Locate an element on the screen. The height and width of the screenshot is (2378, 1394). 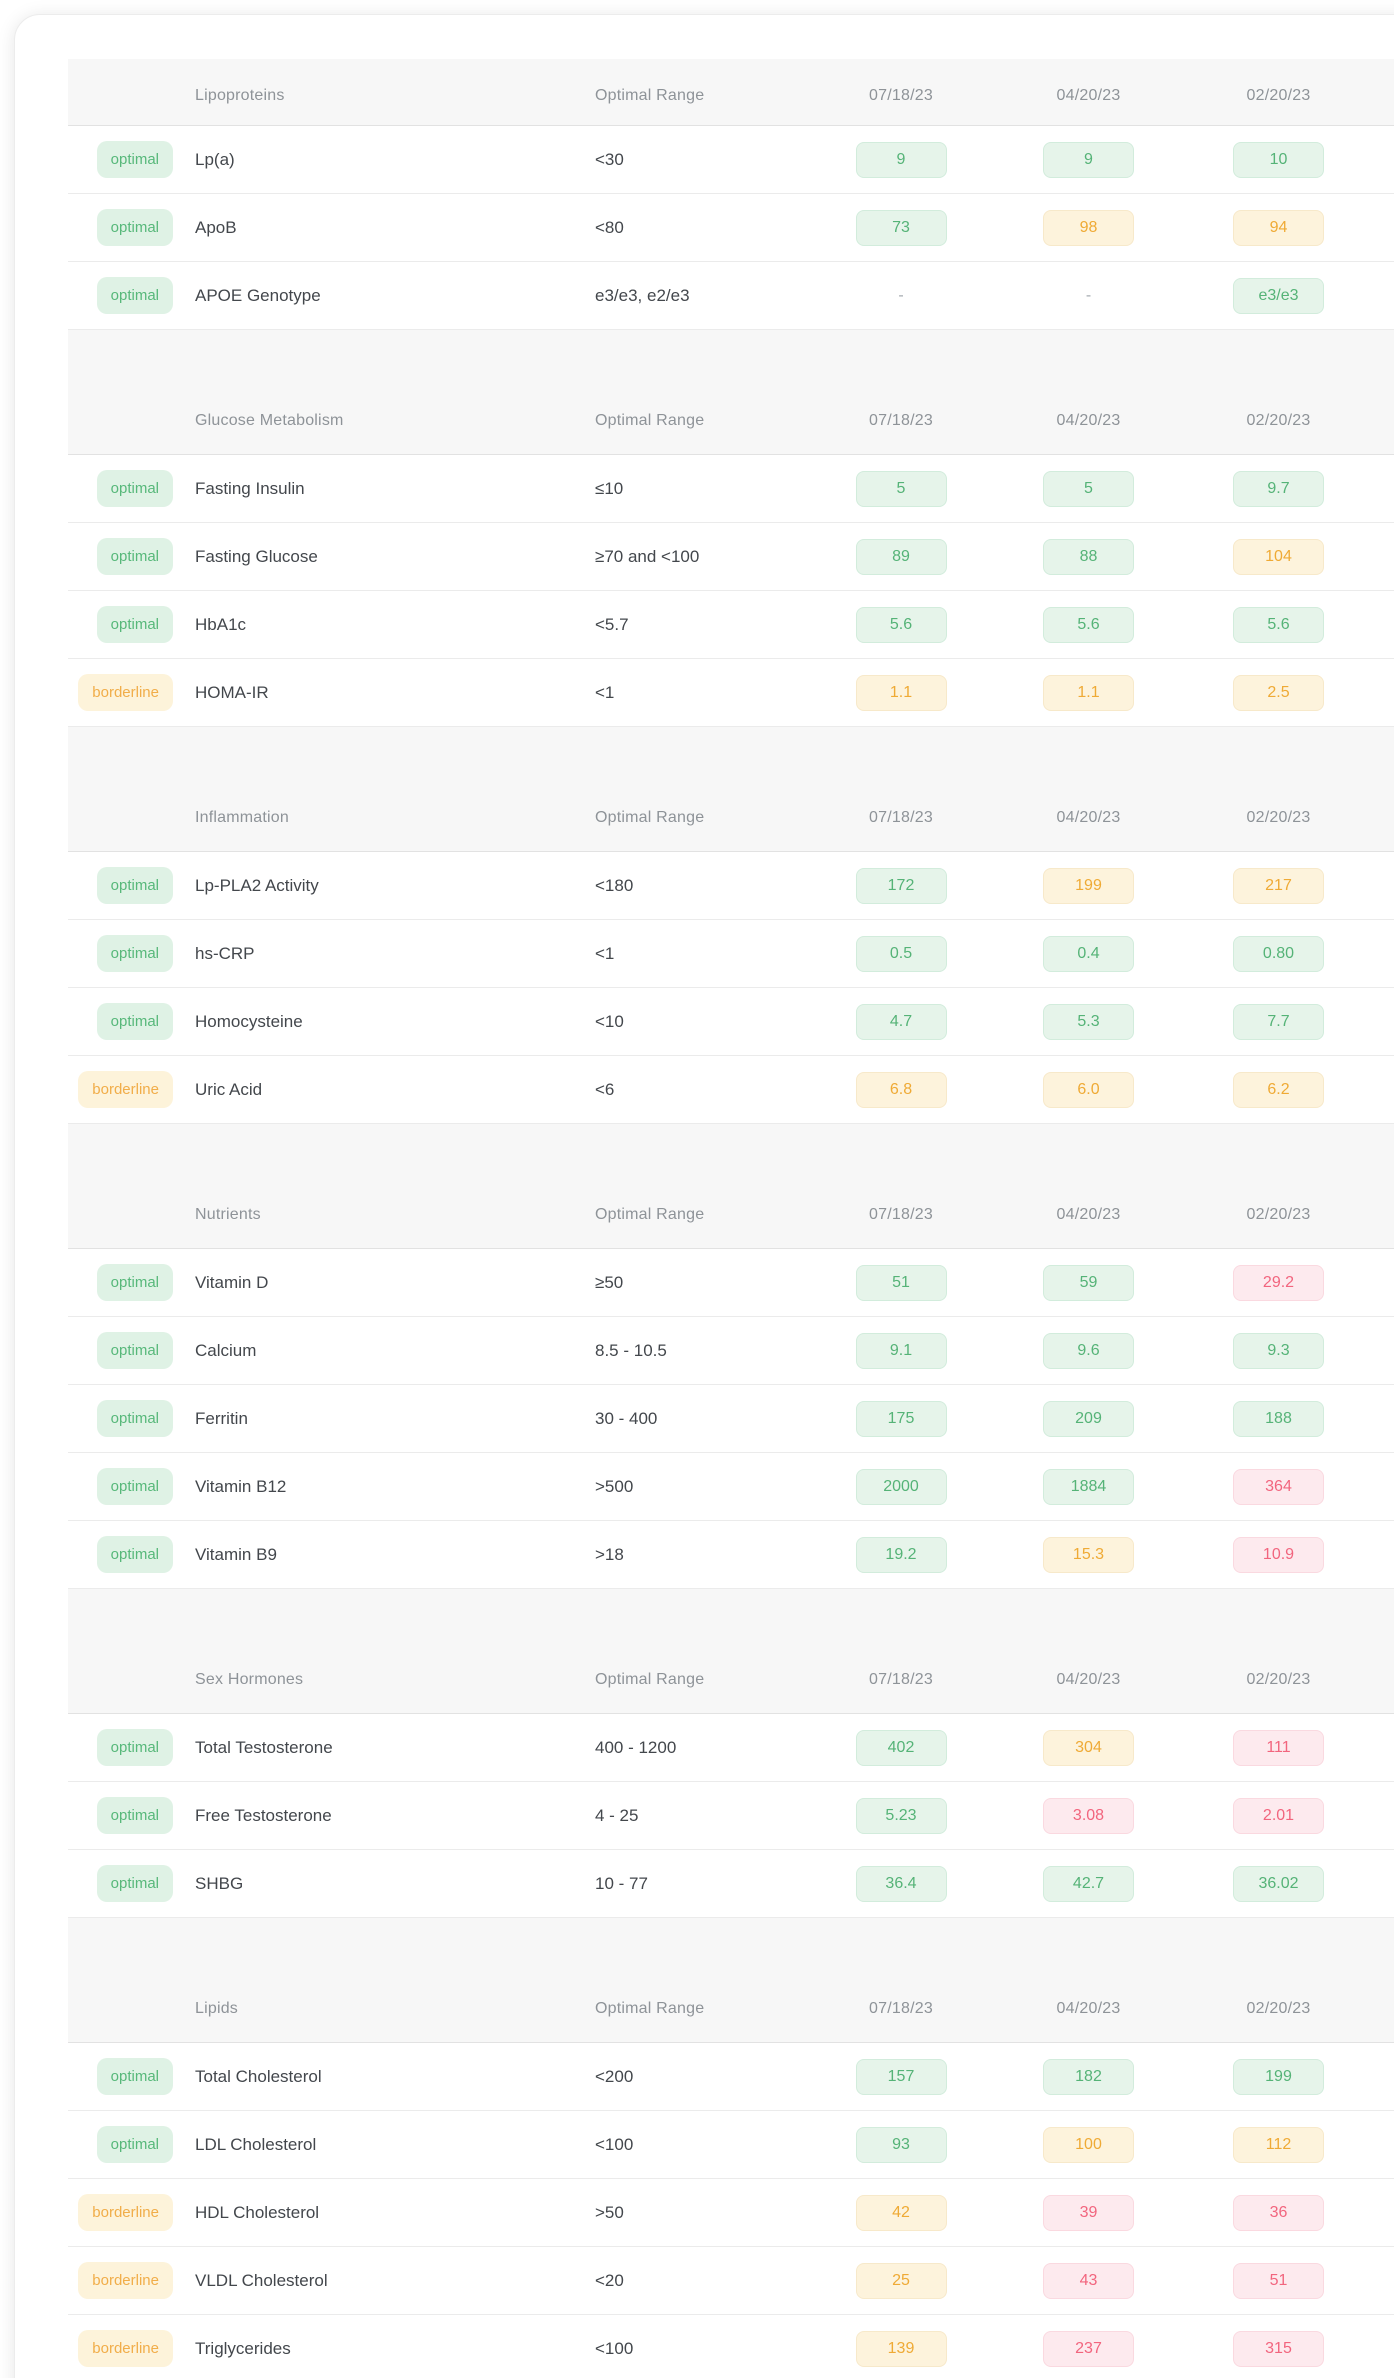
biomarker-row: borderline HDL Cholesterol >50 42 39 36 is located at coordinates (731, 2213).